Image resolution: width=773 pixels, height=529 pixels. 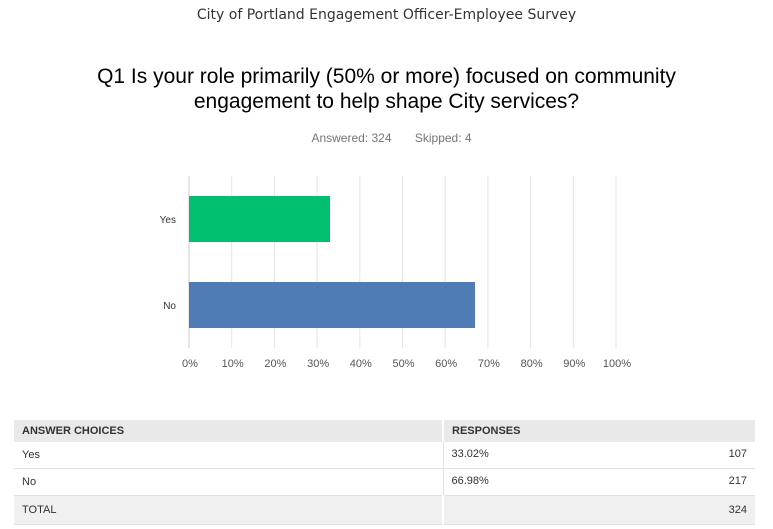 I want to click on responses-header: RESPONSES, so click(x=598, y=431).